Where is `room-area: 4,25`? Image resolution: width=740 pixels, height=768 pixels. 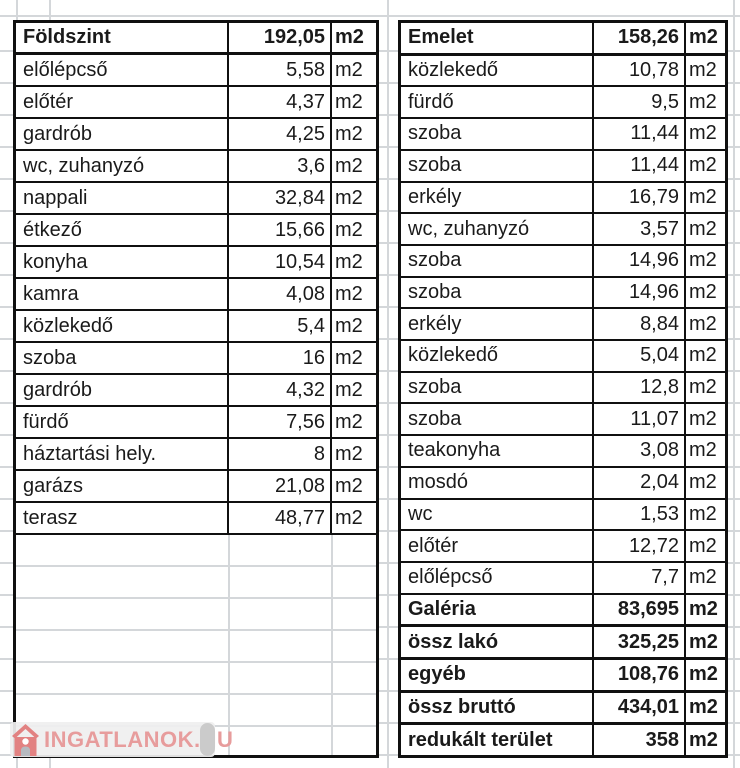
room-area: 4,25 is located at coordinates (278, 134).